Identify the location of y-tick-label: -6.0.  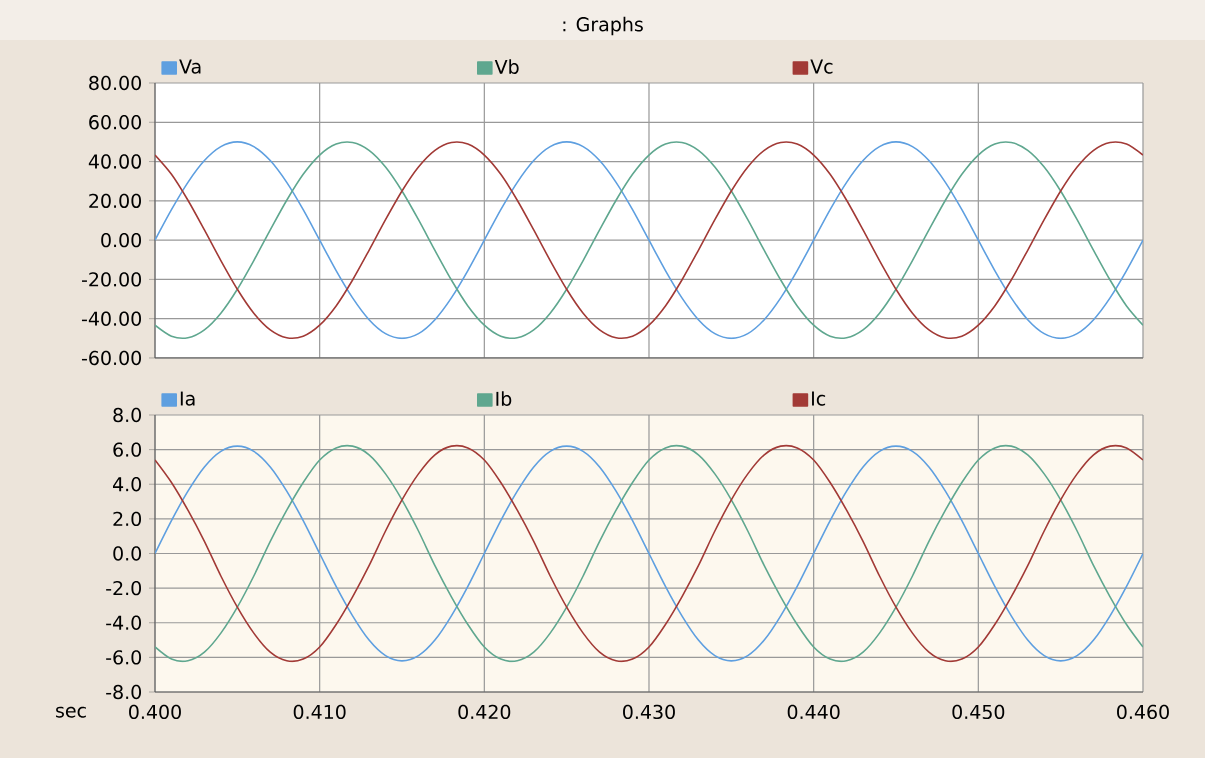
(124, 657).